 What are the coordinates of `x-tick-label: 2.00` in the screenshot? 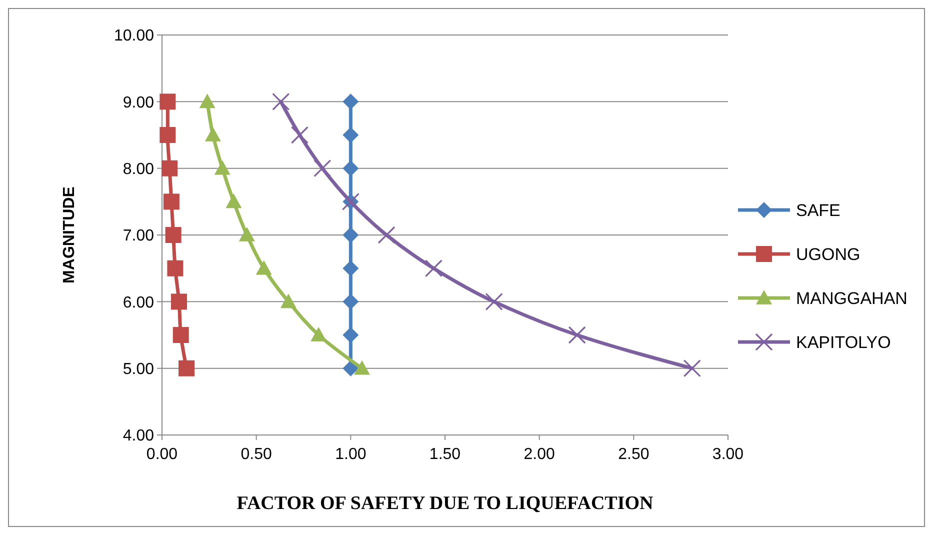 It's located at (540, 454).